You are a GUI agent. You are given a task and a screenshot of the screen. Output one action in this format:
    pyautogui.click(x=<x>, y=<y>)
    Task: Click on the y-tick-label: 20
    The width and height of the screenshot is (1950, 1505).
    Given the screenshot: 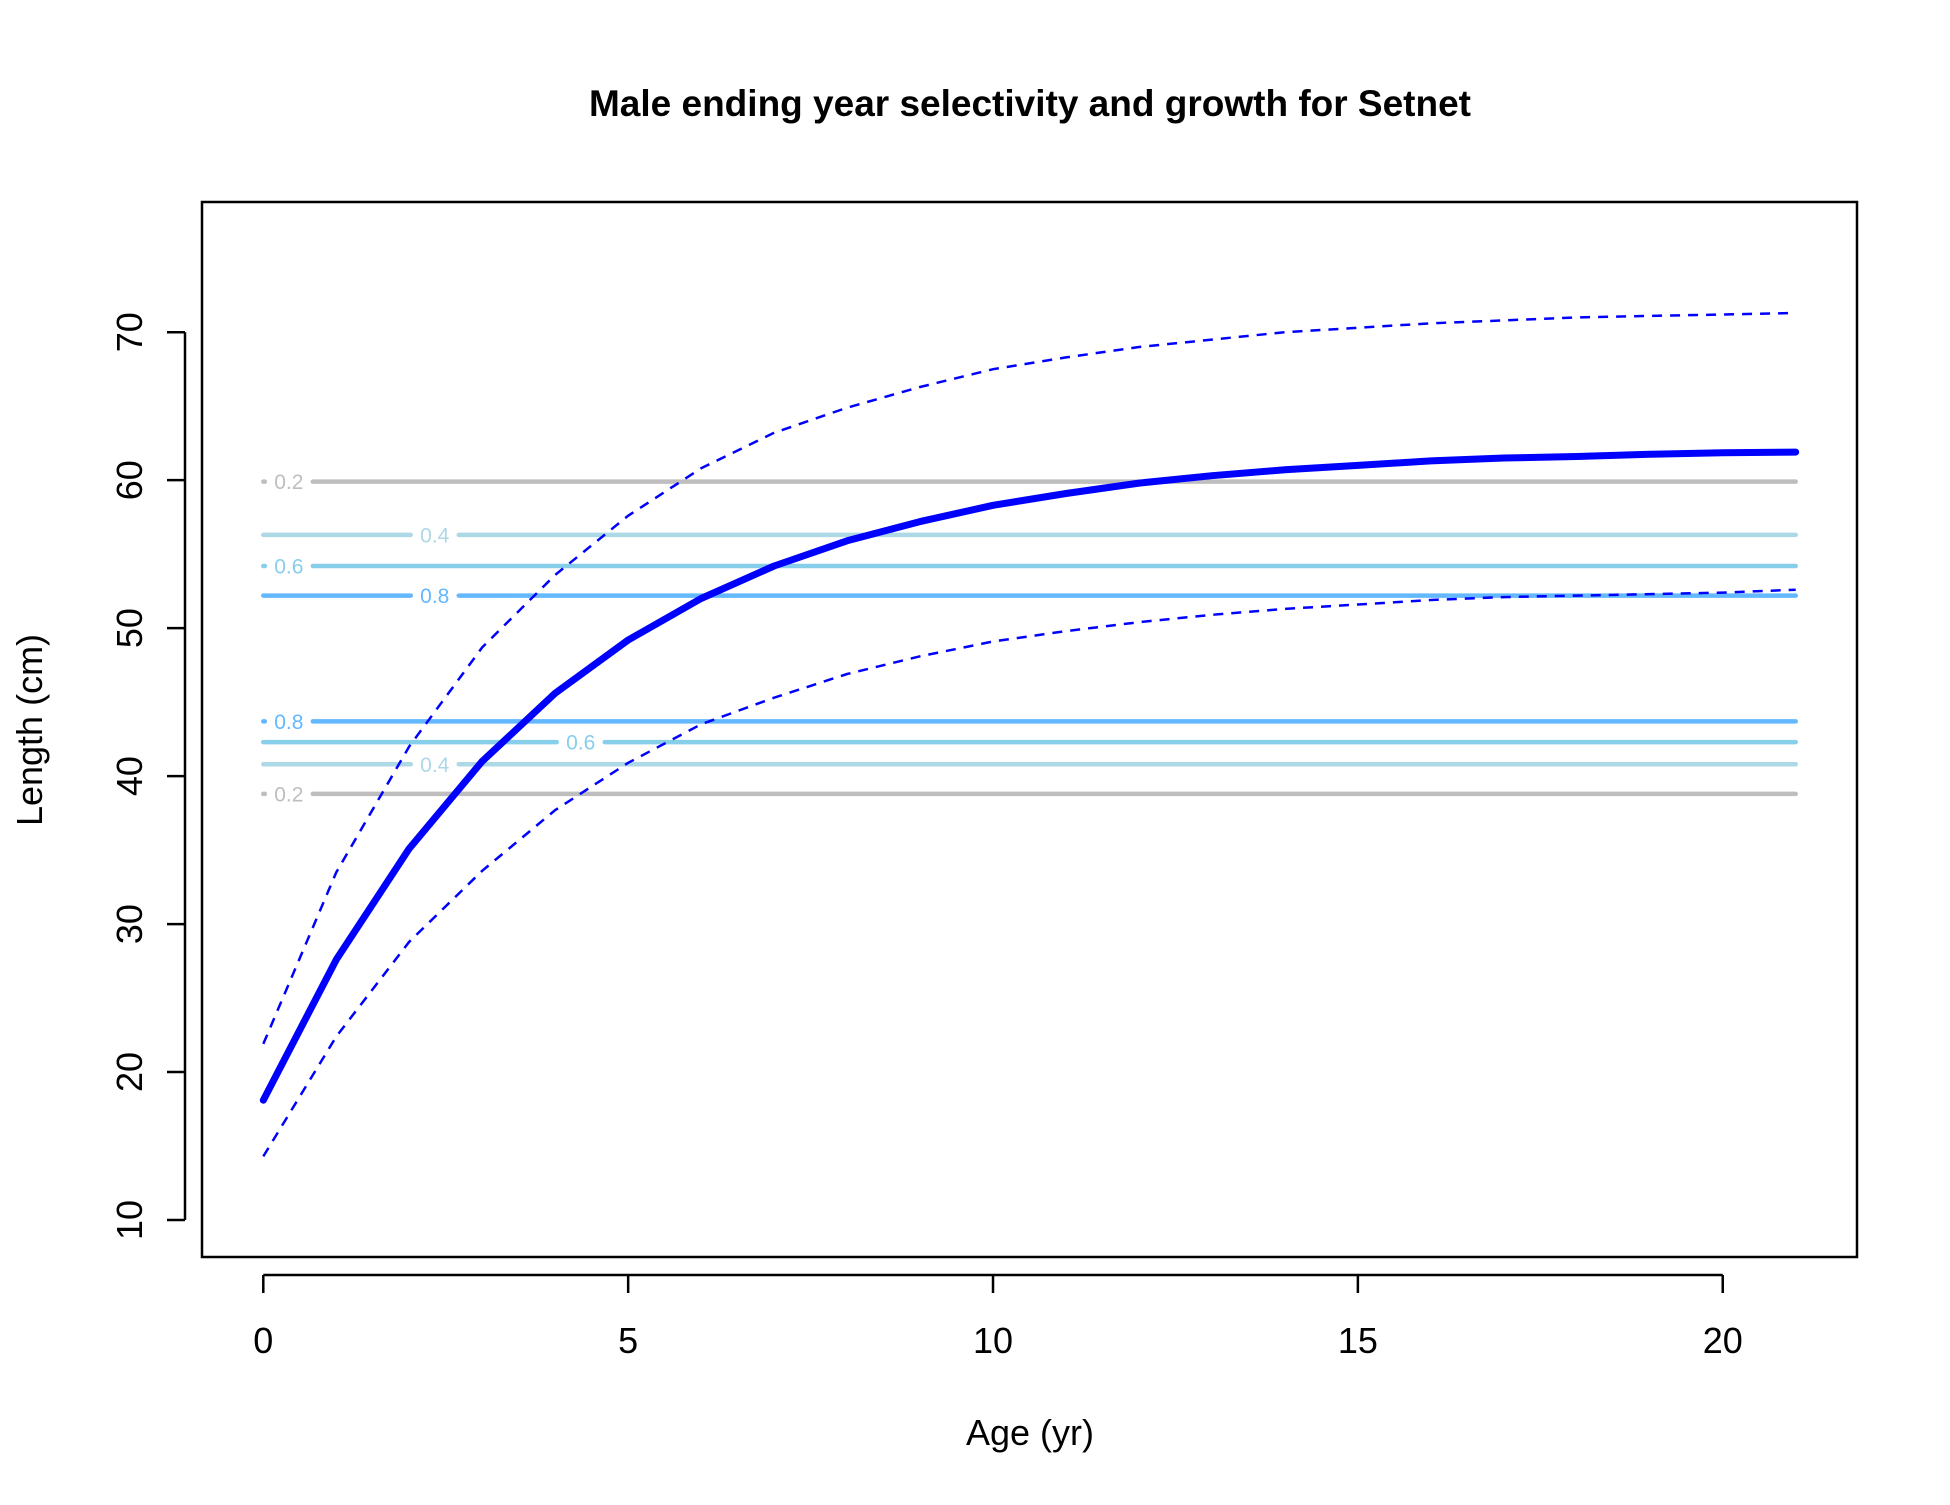 What is the action you would take?
    pyautogui.click(x=129, y=1072)
    